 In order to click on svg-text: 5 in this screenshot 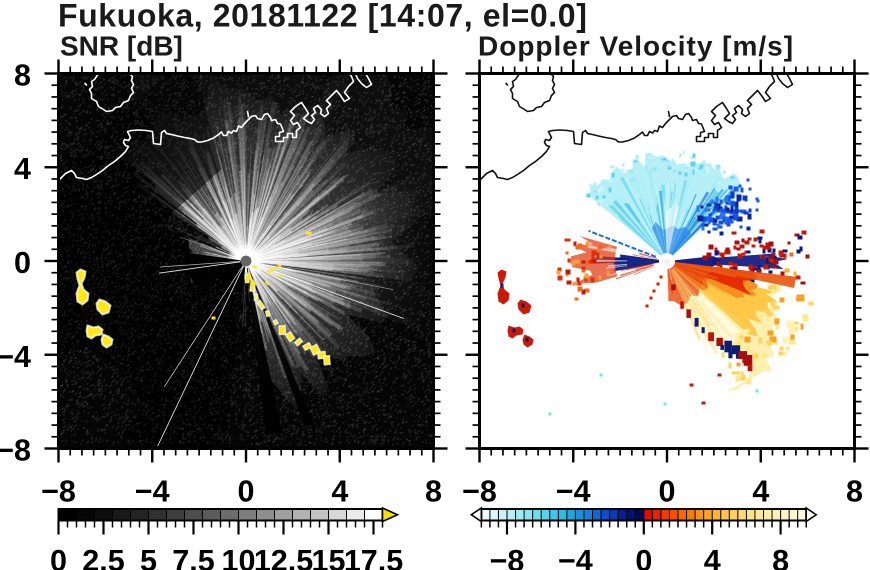, I will do `click(148, 557)`.